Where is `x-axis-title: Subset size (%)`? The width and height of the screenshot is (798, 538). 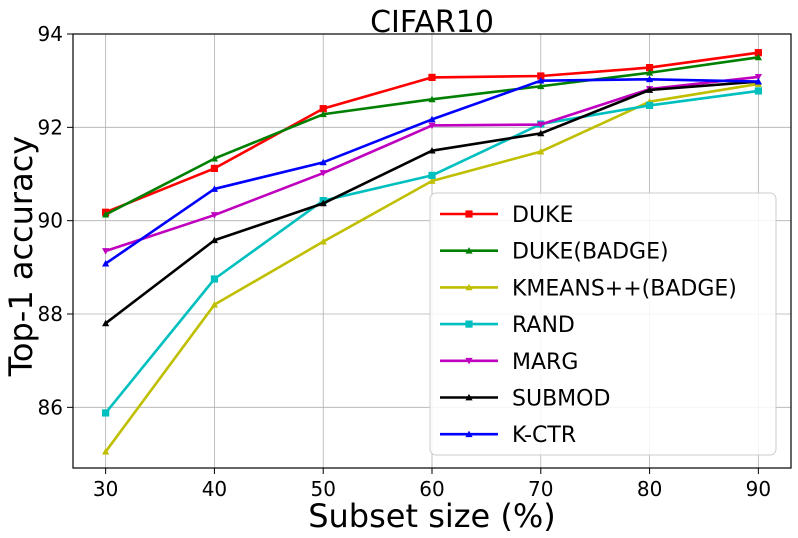 x-axis-title: Subset size (%) is located at coordinates (432, 516).